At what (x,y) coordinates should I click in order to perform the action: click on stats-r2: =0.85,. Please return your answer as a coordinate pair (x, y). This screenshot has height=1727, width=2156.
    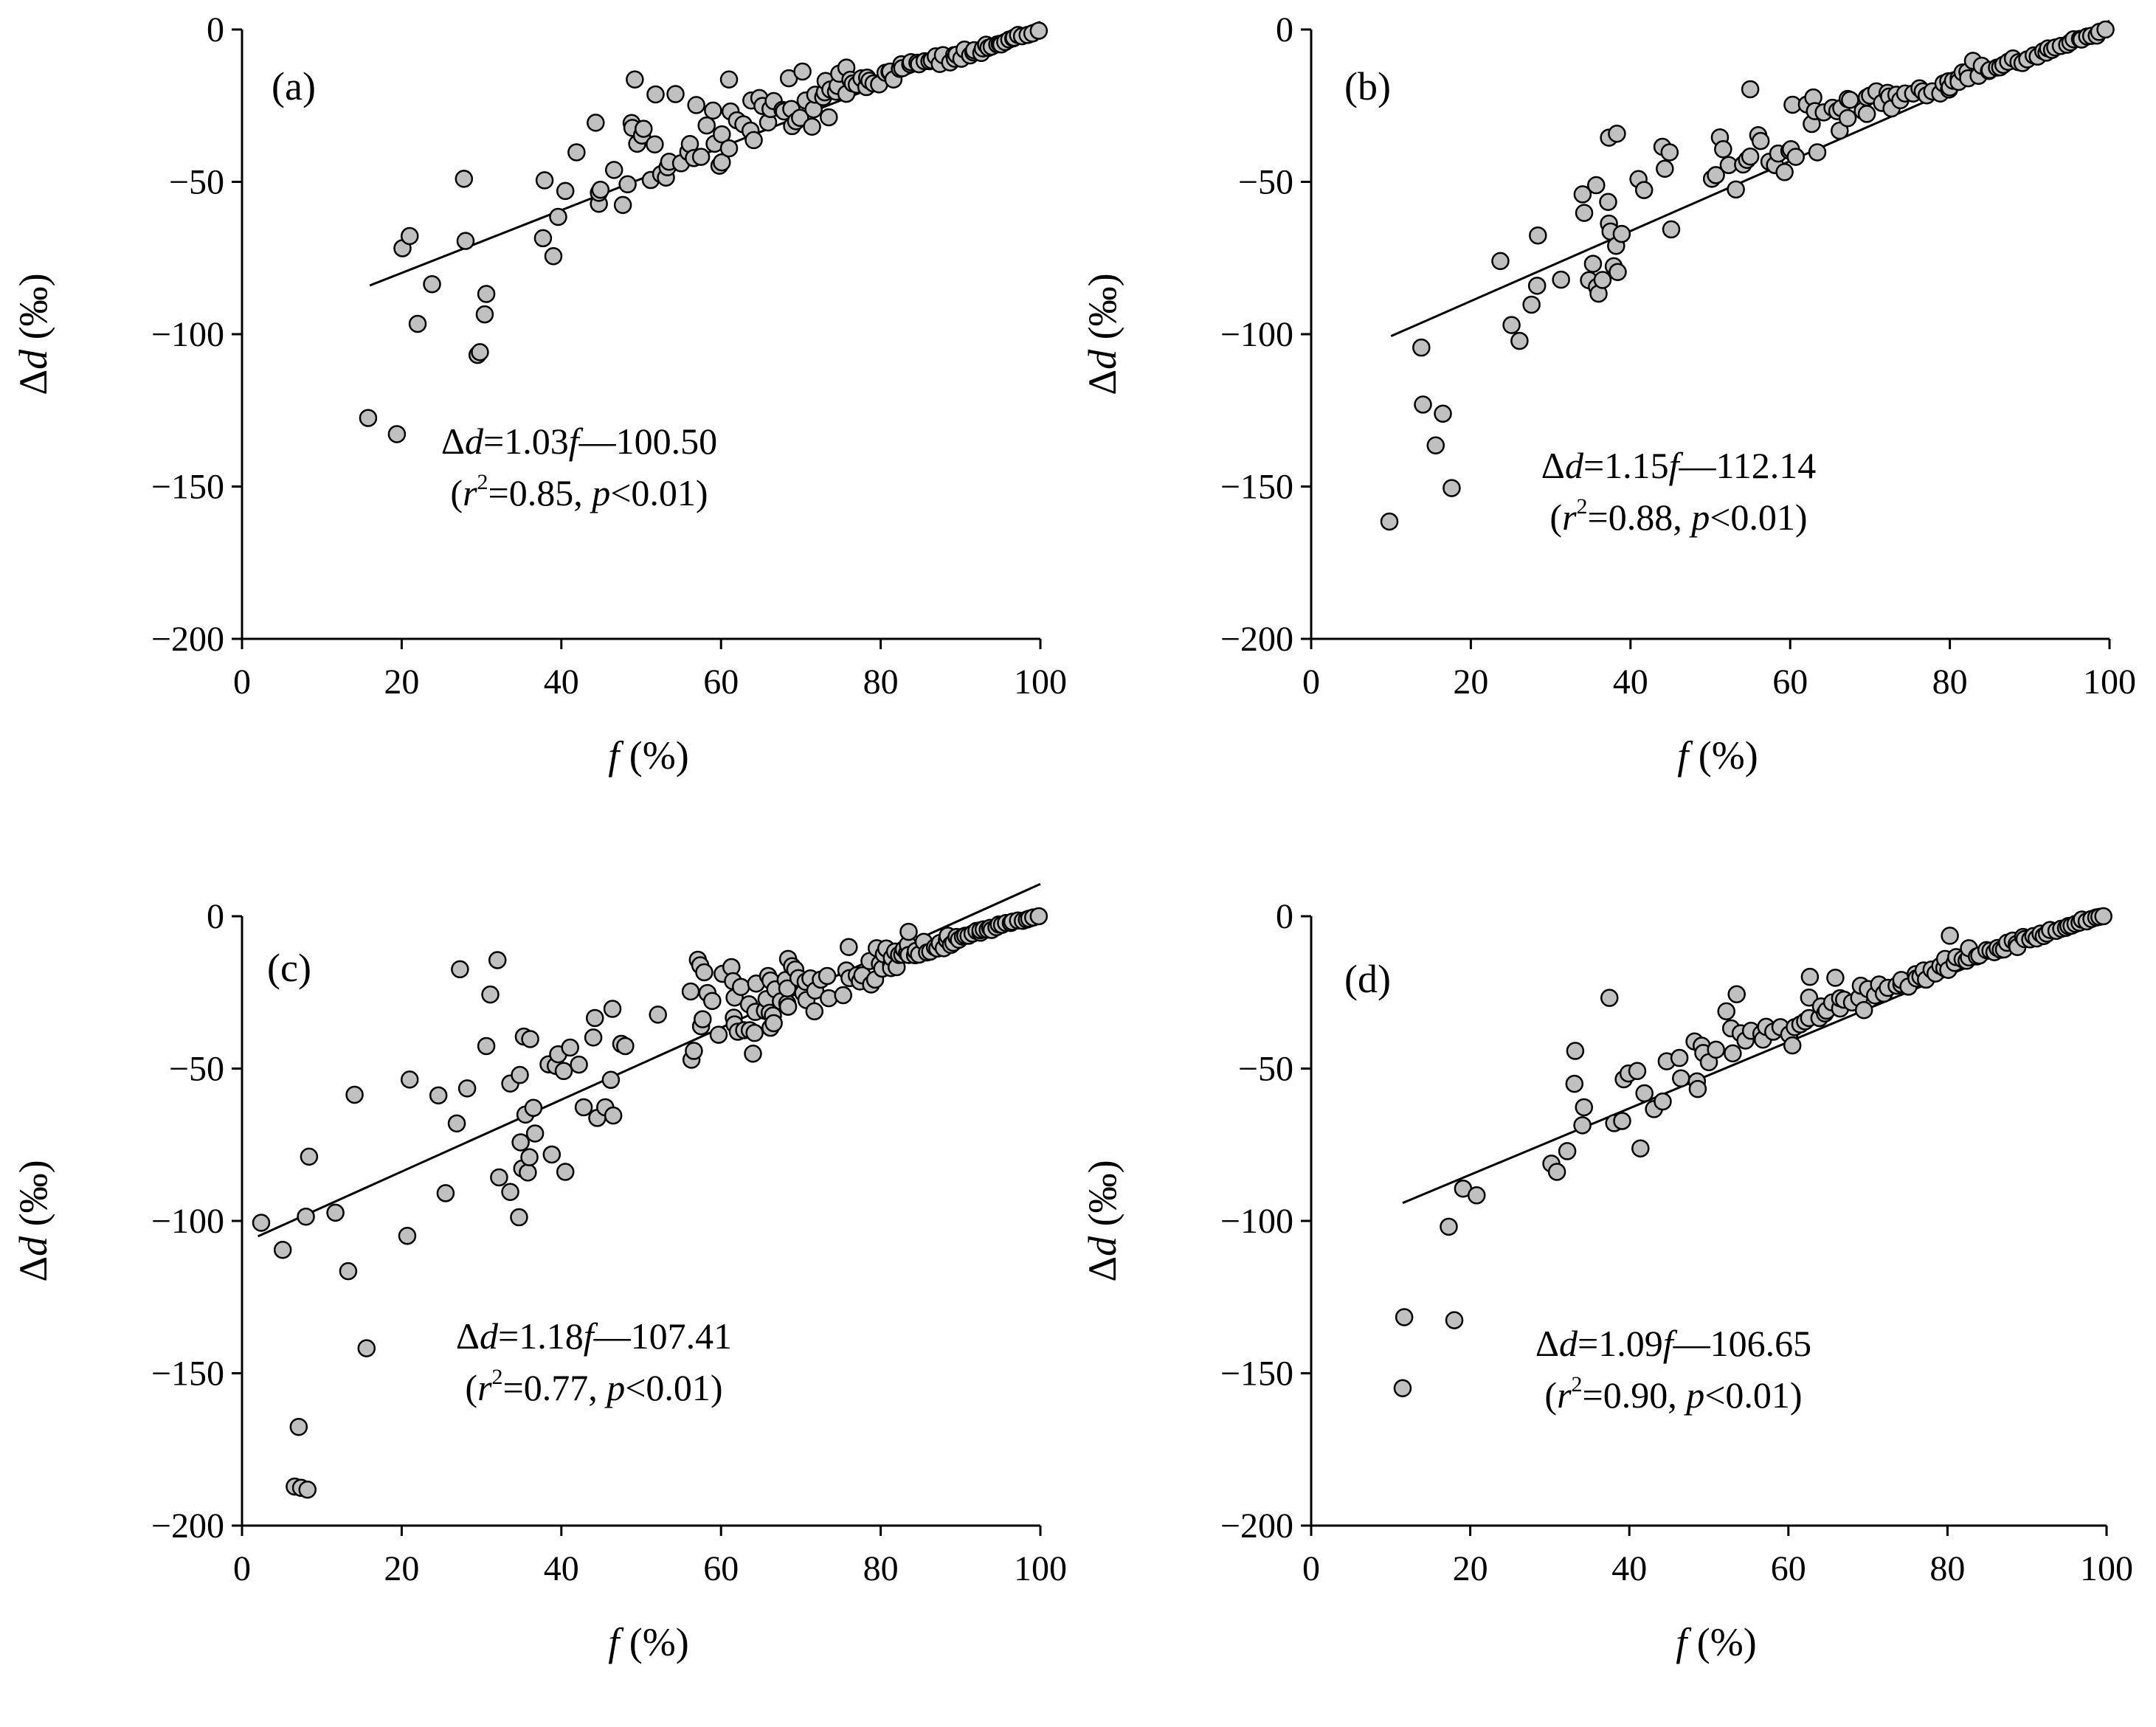
    Looking at the image, I should click on (540, 492).